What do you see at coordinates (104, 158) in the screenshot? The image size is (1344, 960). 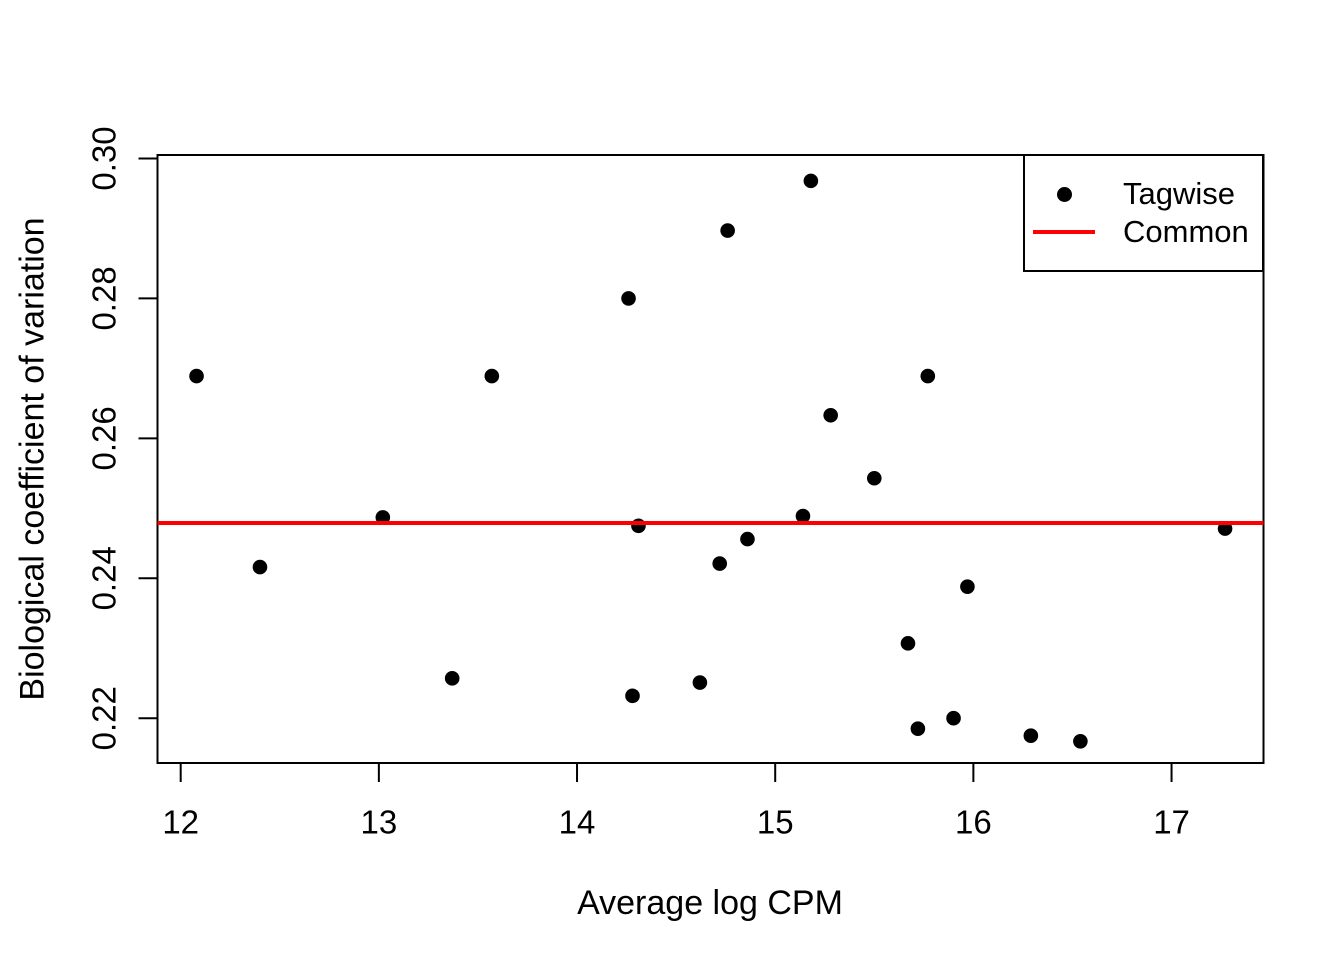 I see `y-tick-label: 0.30` at bounding box center [104, 158].